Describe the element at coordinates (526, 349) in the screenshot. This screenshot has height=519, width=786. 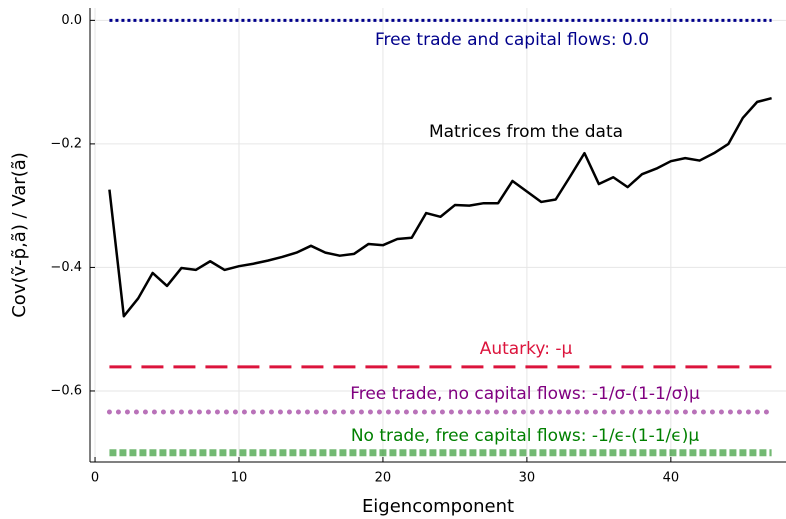
I see `annotation: Autarky: -μ` at that location.